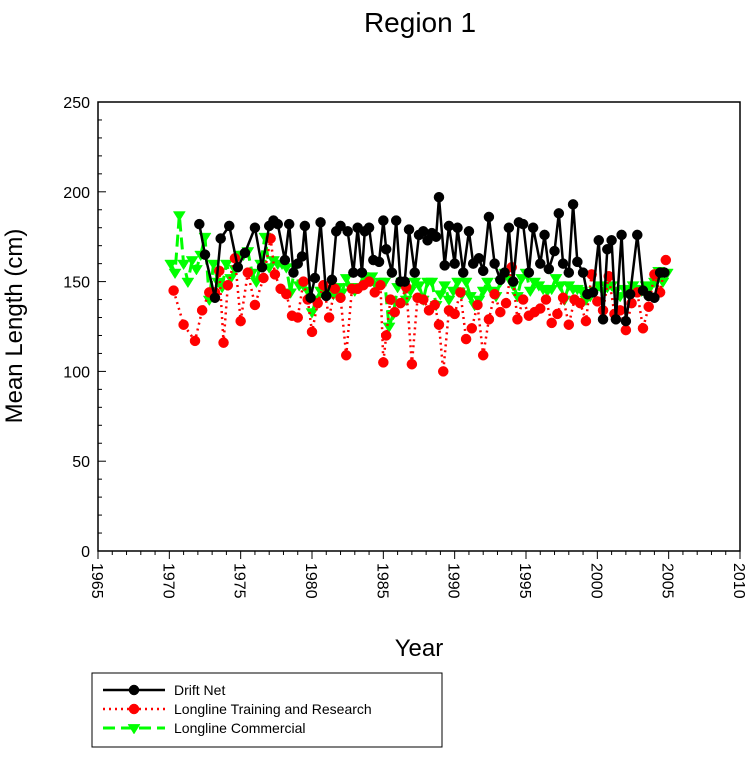  What do you see at coordinates (85, 552) in the screenshot?
I see `y-tick-label: 0` at bounding box center [85, 552].